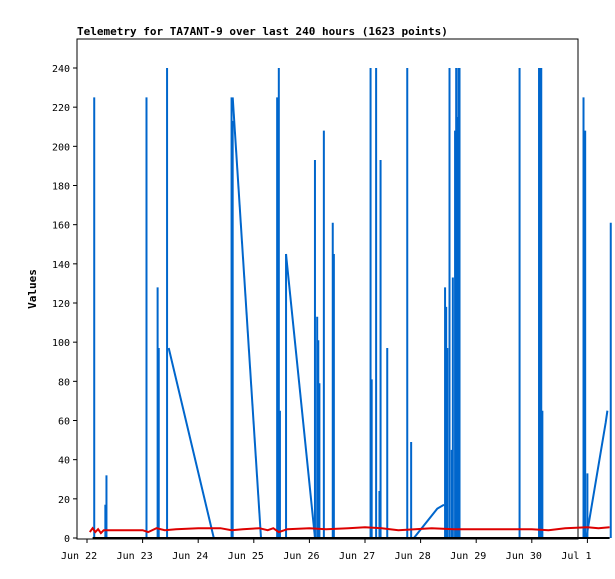  Describe the element at coordinates (135, 556) in the screenshot. I see `x-tick-label: Jun 23` at that location.